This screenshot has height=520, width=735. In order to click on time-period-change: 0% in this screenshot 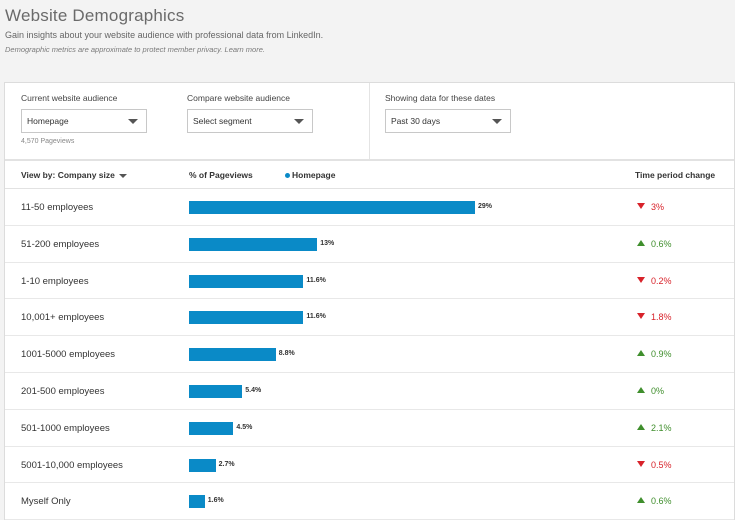, I will do `click(650, 391)`.